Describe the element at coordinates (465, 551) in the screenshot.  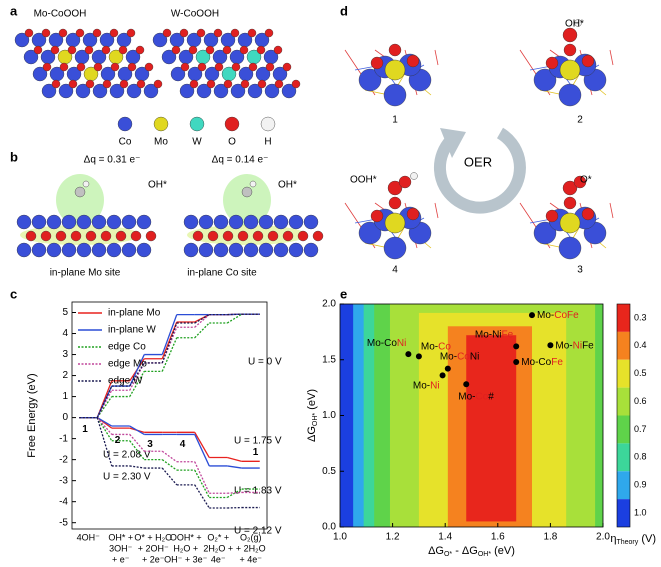
I see `label-part: - ΔG` at that location.